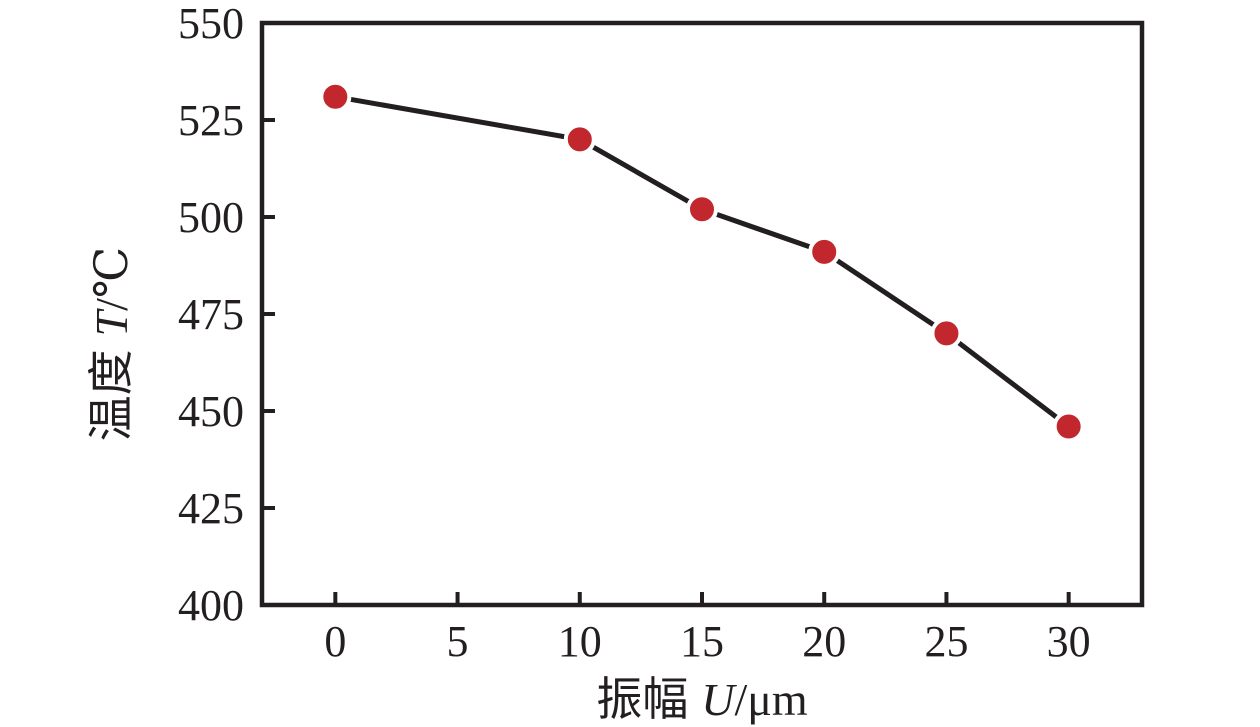  I want to click on x-tick-label: 5, so click(458, 641).